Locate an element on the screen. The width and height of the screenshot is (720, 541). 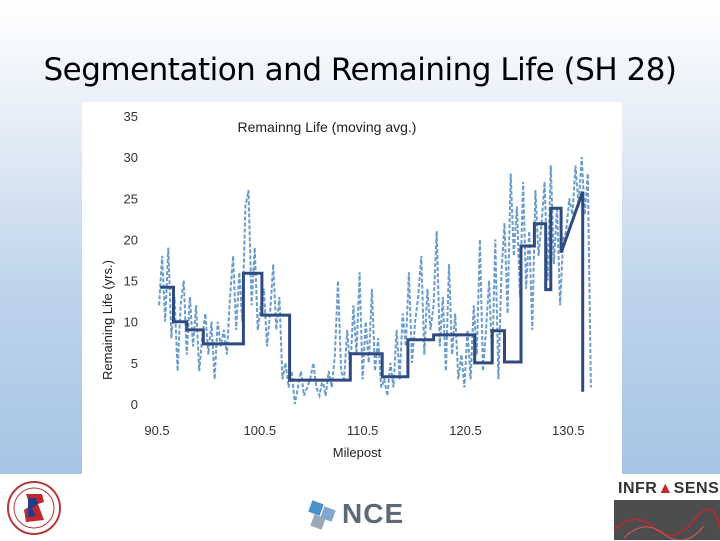
nce-logo: NCE is located at coordinates (362, 516).